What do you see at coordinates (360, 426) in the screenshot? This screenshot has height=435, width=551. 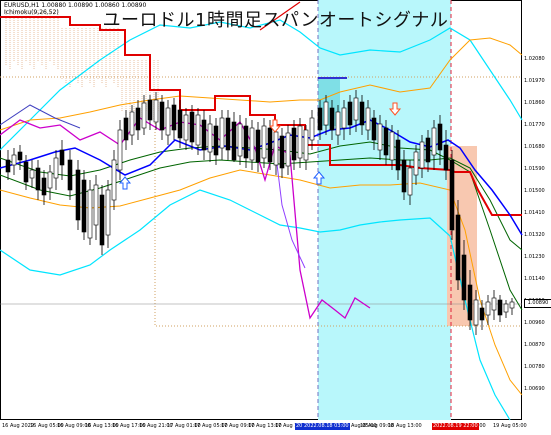 I see `time-label: 18 Aug 05:00` at bounding box center [360, 426].